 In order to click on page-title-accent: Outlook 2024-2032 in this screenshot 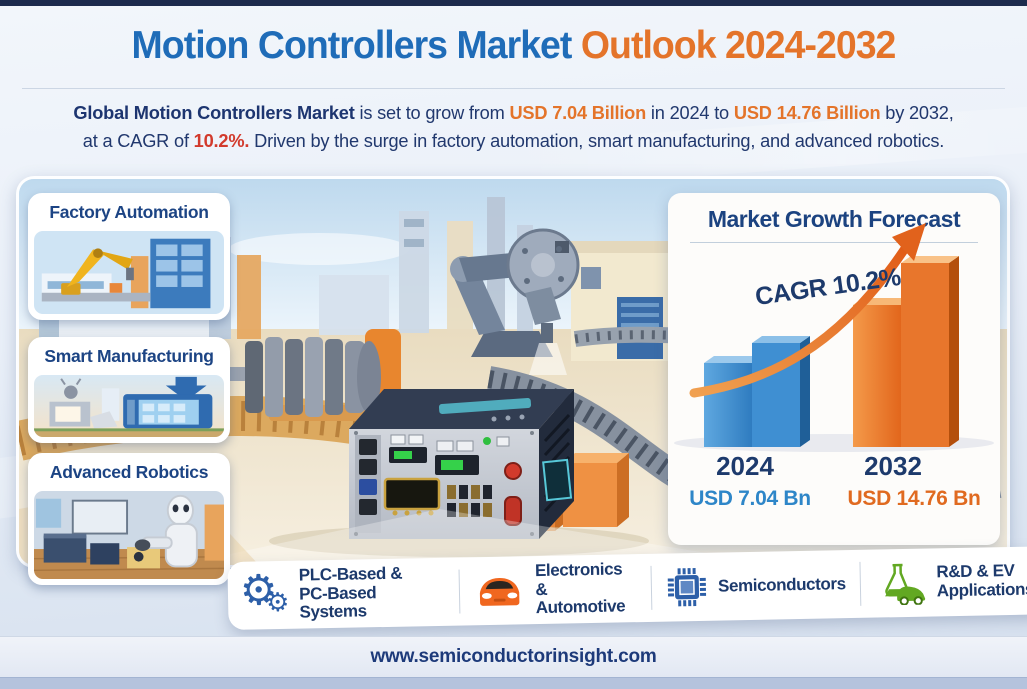, I will do `click(734, 45)`.